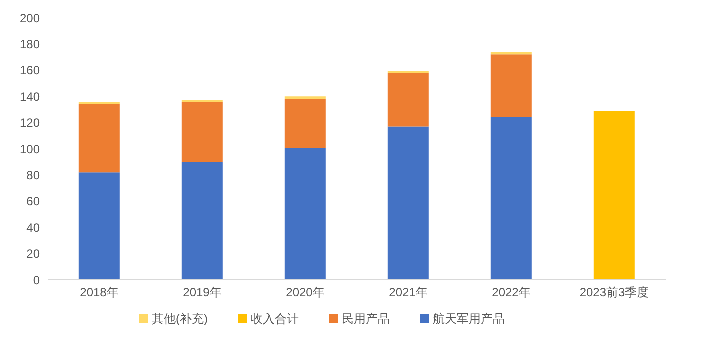  I want to click on y-tick-label: 140, so click(30, 97).